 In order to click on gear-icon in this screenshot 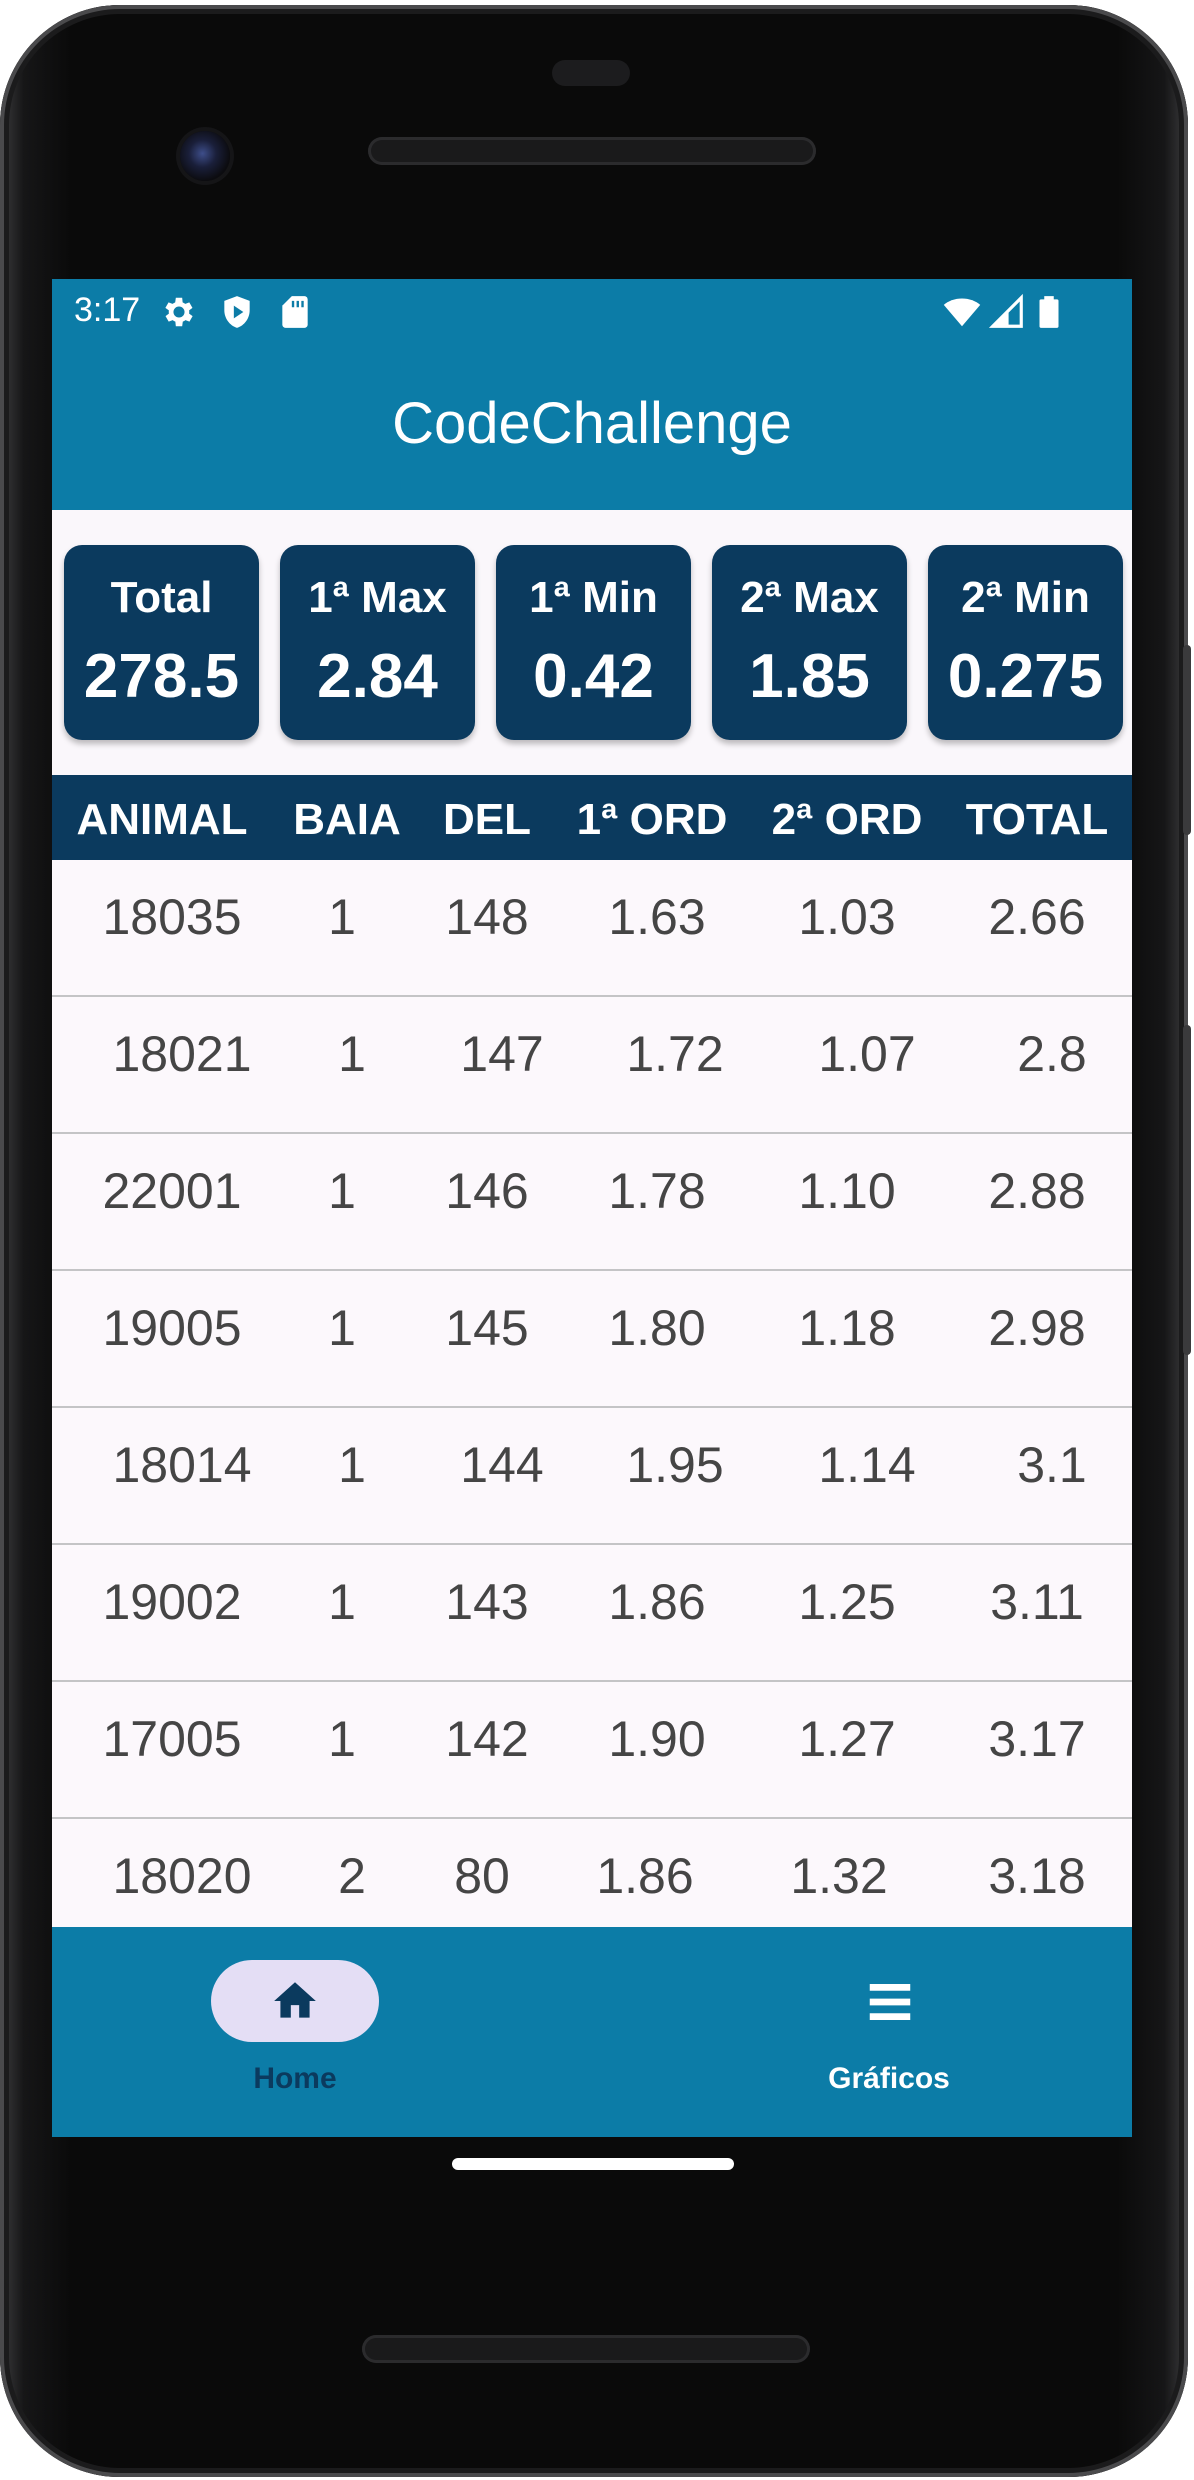, I will do `click(179, 312)`.